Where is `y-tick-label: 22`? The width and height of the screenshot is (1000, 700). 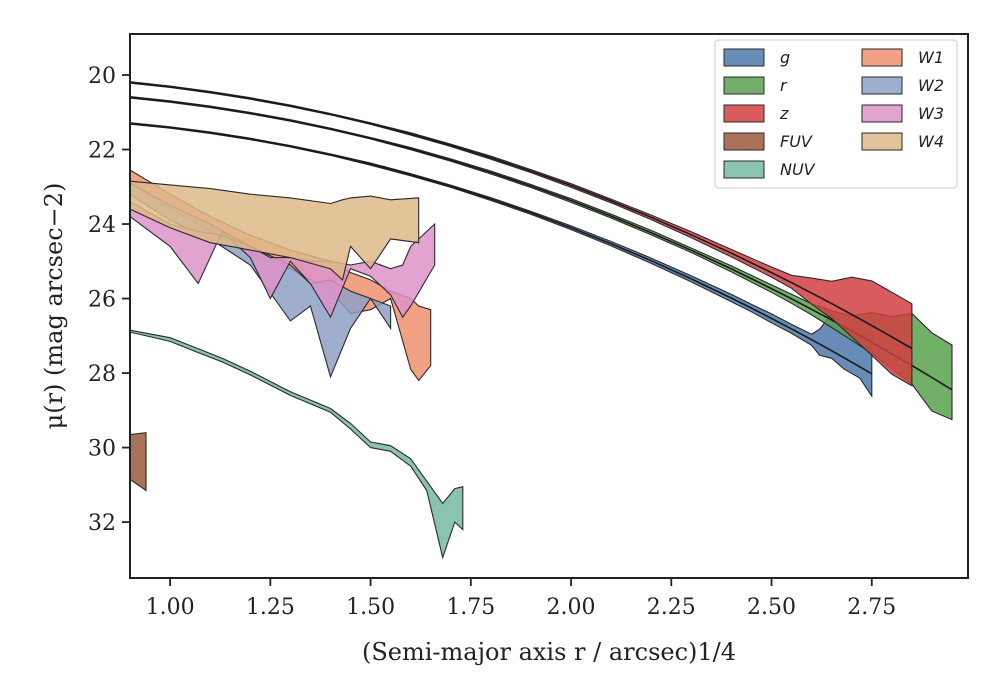 y-tick-label: 22 is located at coordinates (102, 151).